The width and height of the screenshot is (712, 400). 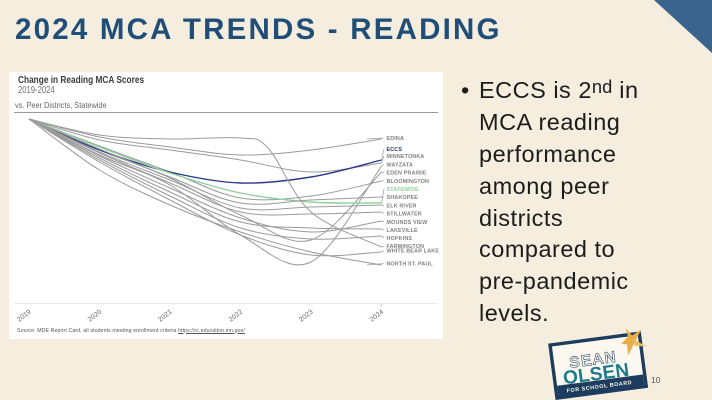 I want to click on svg-text: MOUNDS VIEW, so click(x=408, y=223).